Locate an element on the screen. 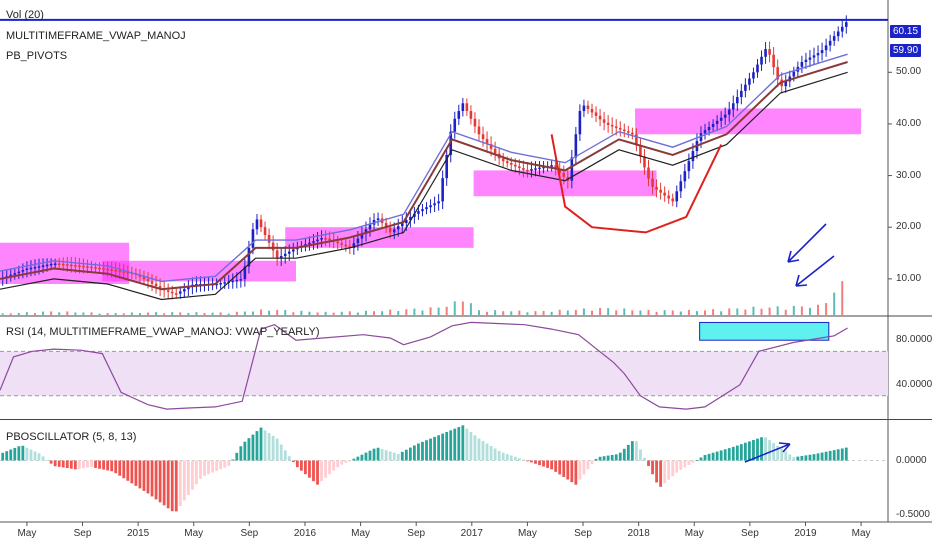 This screenshot has height=555, width=932. time-axis-label: 2017 is located at coordinates (471, 533).